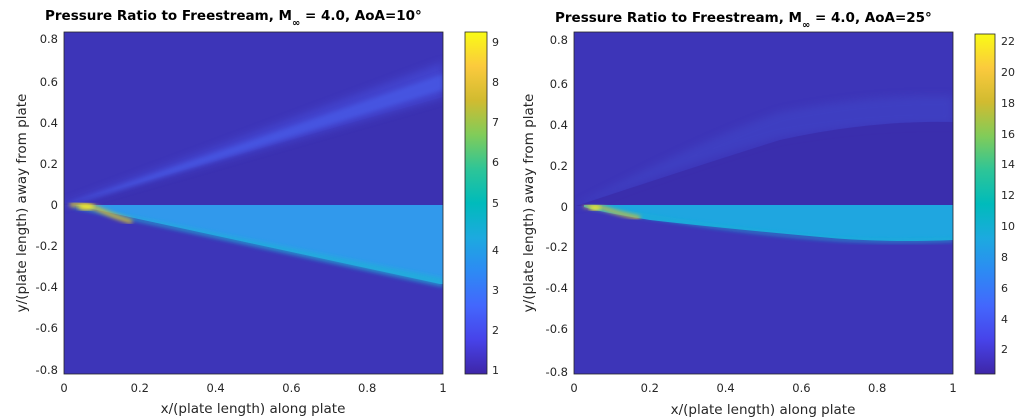 This screenshot has width=1032, height=420. I want to click on colorbar: 2 4 6 8 10 12 14 16 18 20 22, so click(994, 204).